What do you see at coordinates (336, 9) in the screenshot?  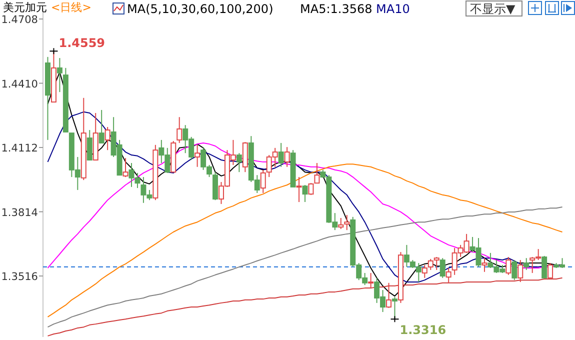 I see `text: MA5:1.3568` at bounding box center [336, 9].